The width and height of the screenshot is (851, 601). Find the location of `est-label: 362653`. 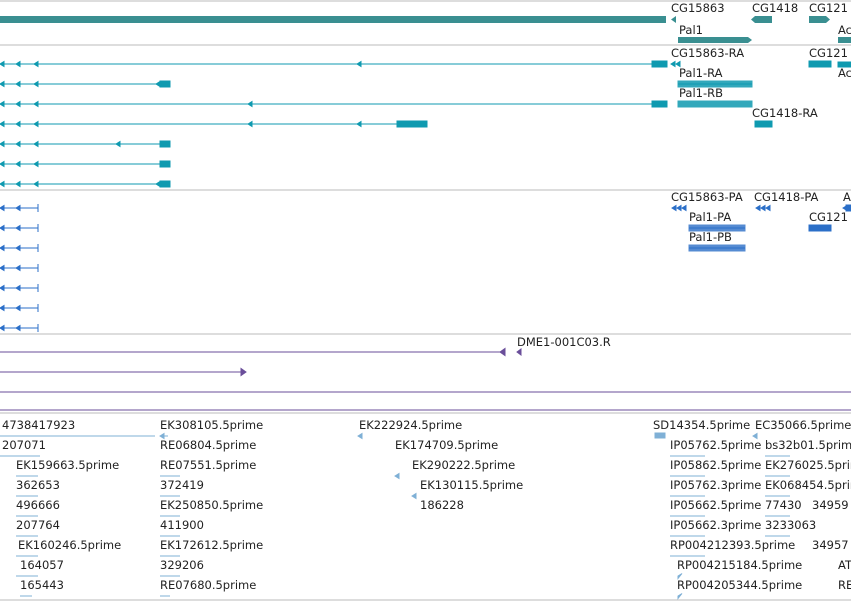

est-label: 362653 is located at coordinates (38, 485).